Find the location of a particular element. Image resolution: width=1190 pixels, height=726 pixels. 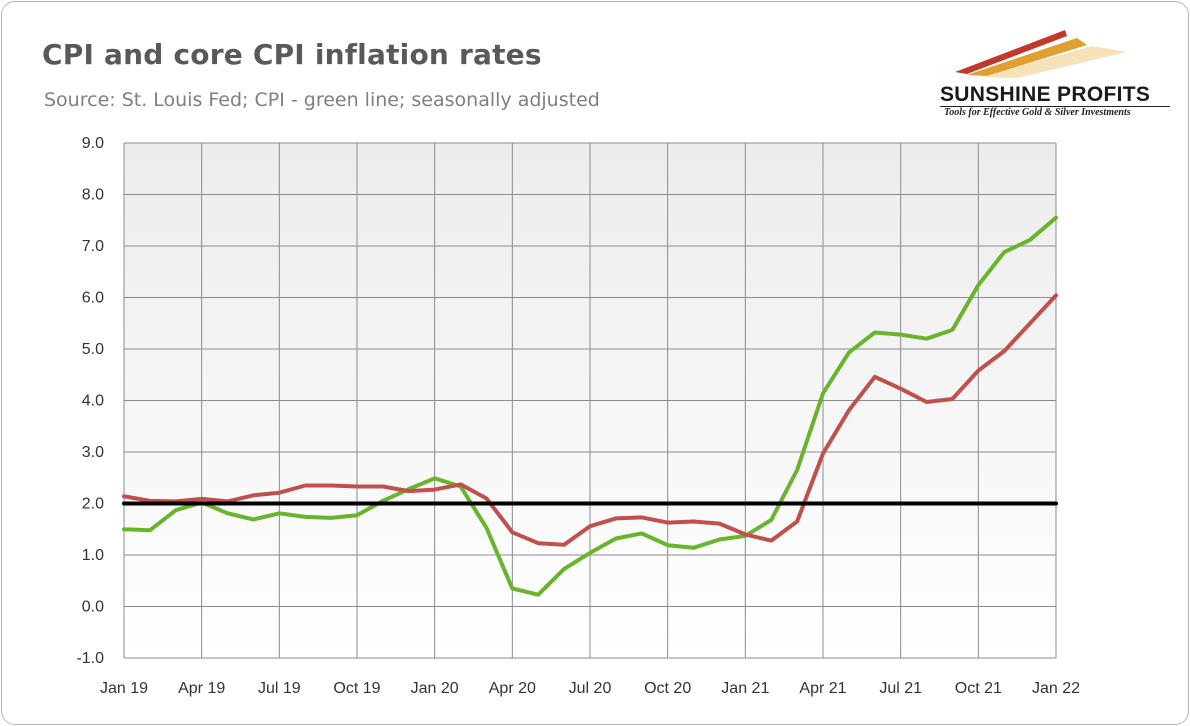

y-axis: 9.0 8.0 7.0 6.0 5.0 4.0 3.0 2.0 1.0 0.0 -1.0 is located at coordinates (90, 401).